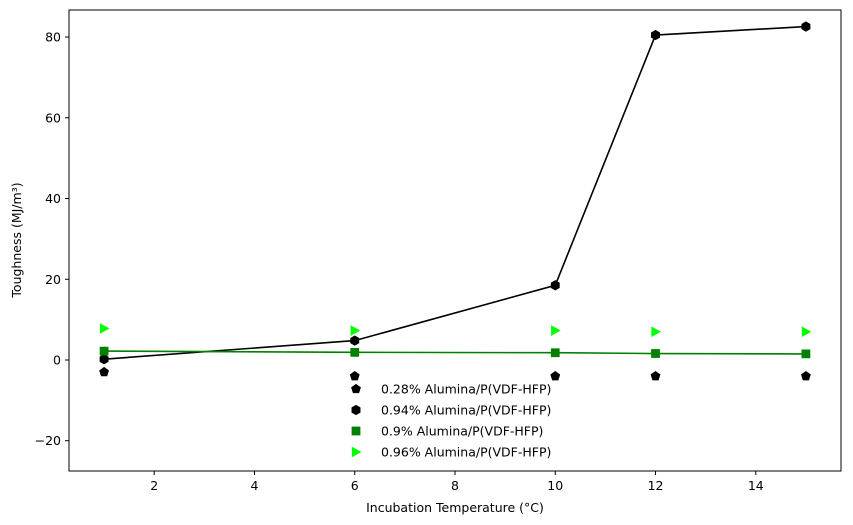 This screenshot has height=525, width=853. I want to click on x-tick-label: 8, so click(455, 485).